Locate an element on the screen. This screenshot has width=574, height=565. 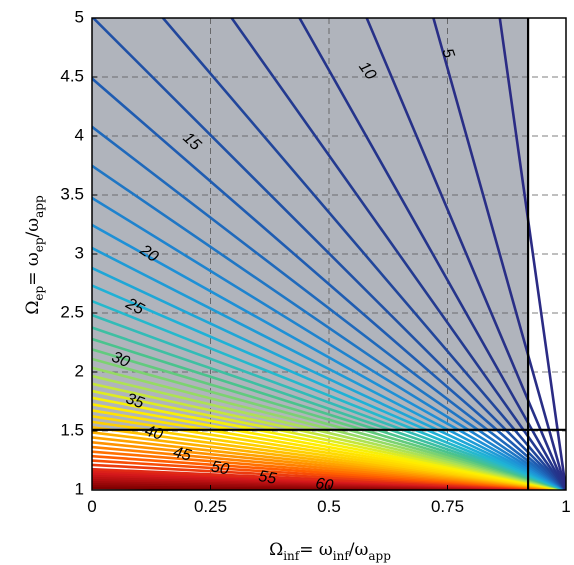
y-tick-label: 2 is located at coordinates (79, 370).